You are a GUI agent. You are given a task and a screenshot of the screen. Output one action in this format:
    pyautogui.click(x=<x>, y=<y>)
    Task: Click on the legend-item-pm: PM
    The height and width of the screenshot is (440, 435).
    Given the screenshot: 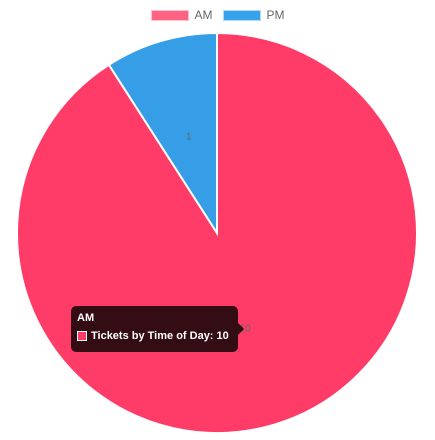 What is the action you would take?
    pyautogui.click(x=253, y=15)
    